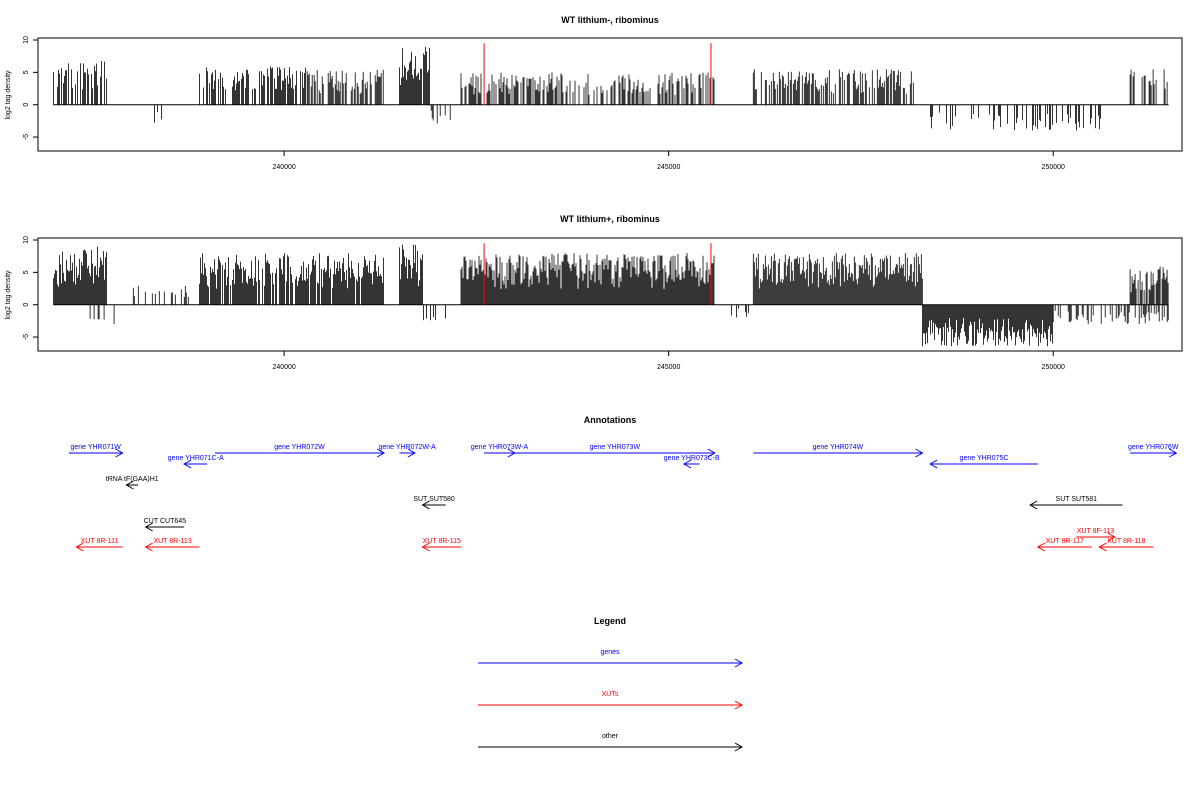 The image size is (1200, 800). Describe the element at coordinates (610, 420) in the screenshot. I see `annotations-title: Annotations` at that location.